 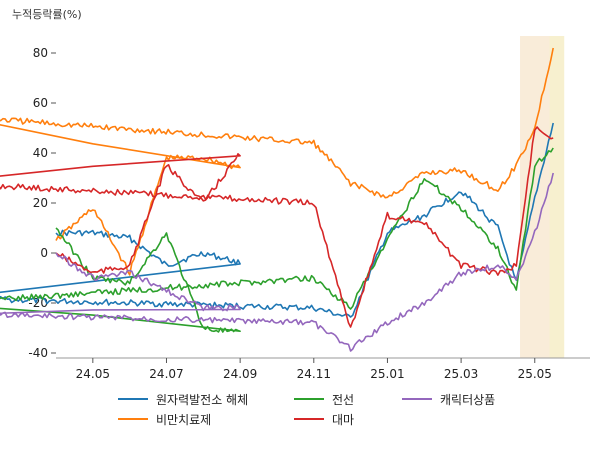 I want to click on y-unit-label: 누적등락률(%), so click(x=47, y=14).